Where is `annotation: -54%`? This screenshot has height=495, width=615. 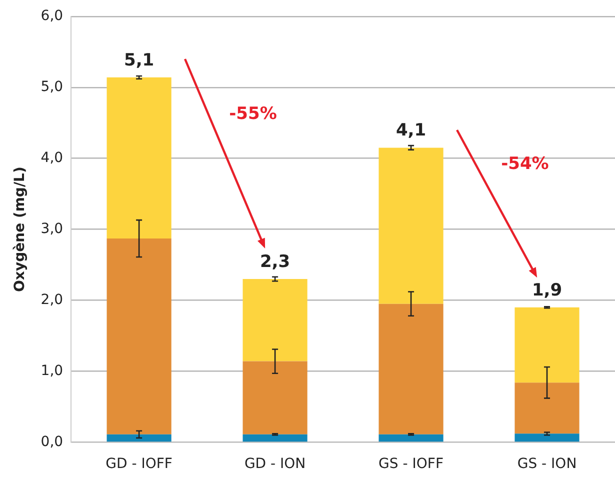
annotation: -54% is located at coordinates (525, 164).